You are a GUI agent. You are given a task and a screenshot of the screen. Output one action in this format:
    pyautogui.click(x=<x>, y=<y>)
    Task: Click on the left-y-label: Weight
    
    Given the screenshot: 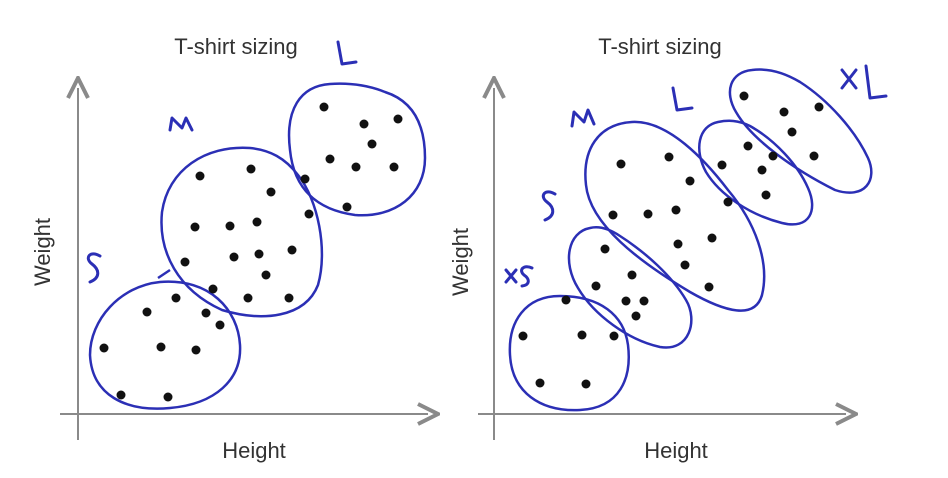 What is the action you would take?
    pyautogui.click(x=42, y=252)
    